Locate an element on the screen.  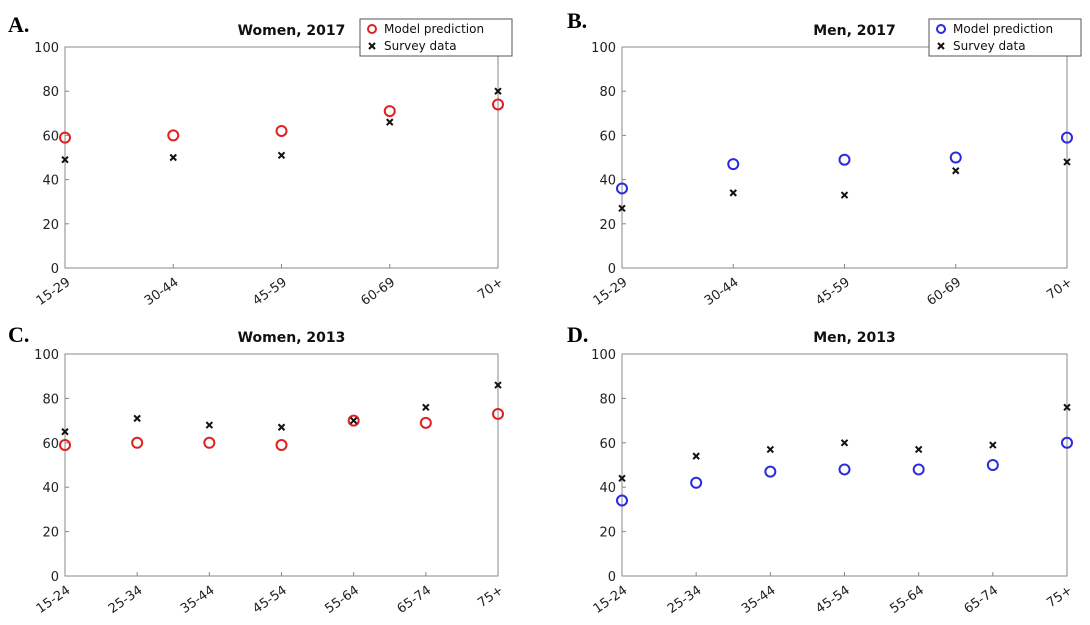
panel-letter-a: A. is located at coordinates (19, 24).